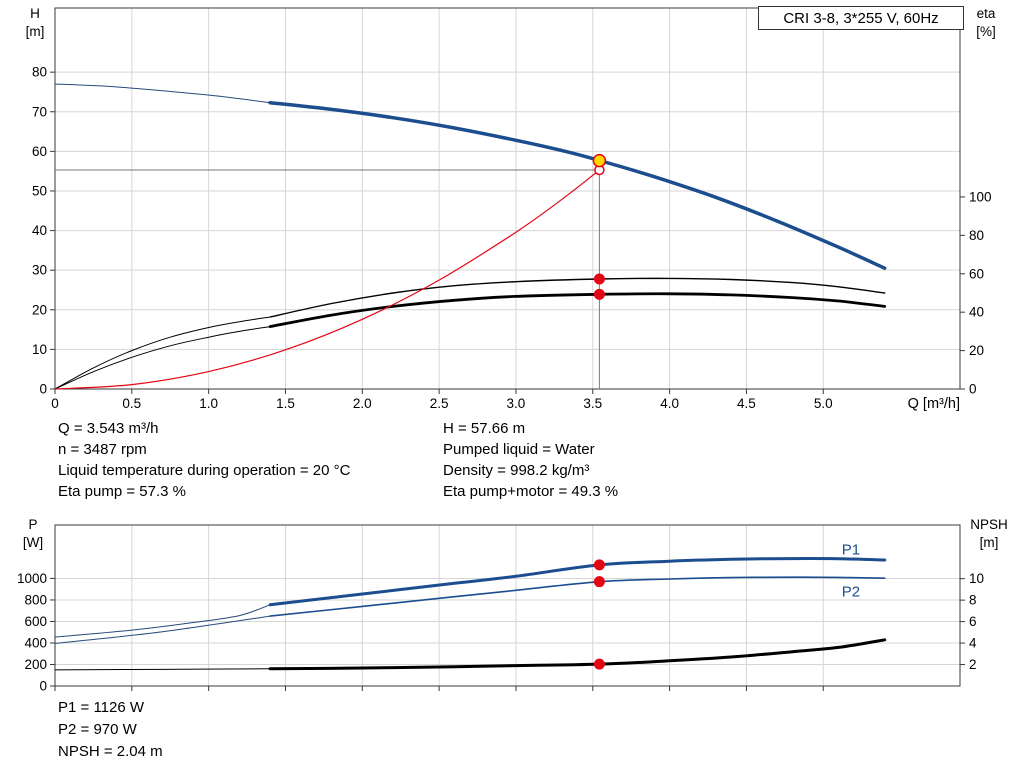 This screenshot has height=781, width=1024. I want to click on tick-label-left: 70, so click(39, 111).